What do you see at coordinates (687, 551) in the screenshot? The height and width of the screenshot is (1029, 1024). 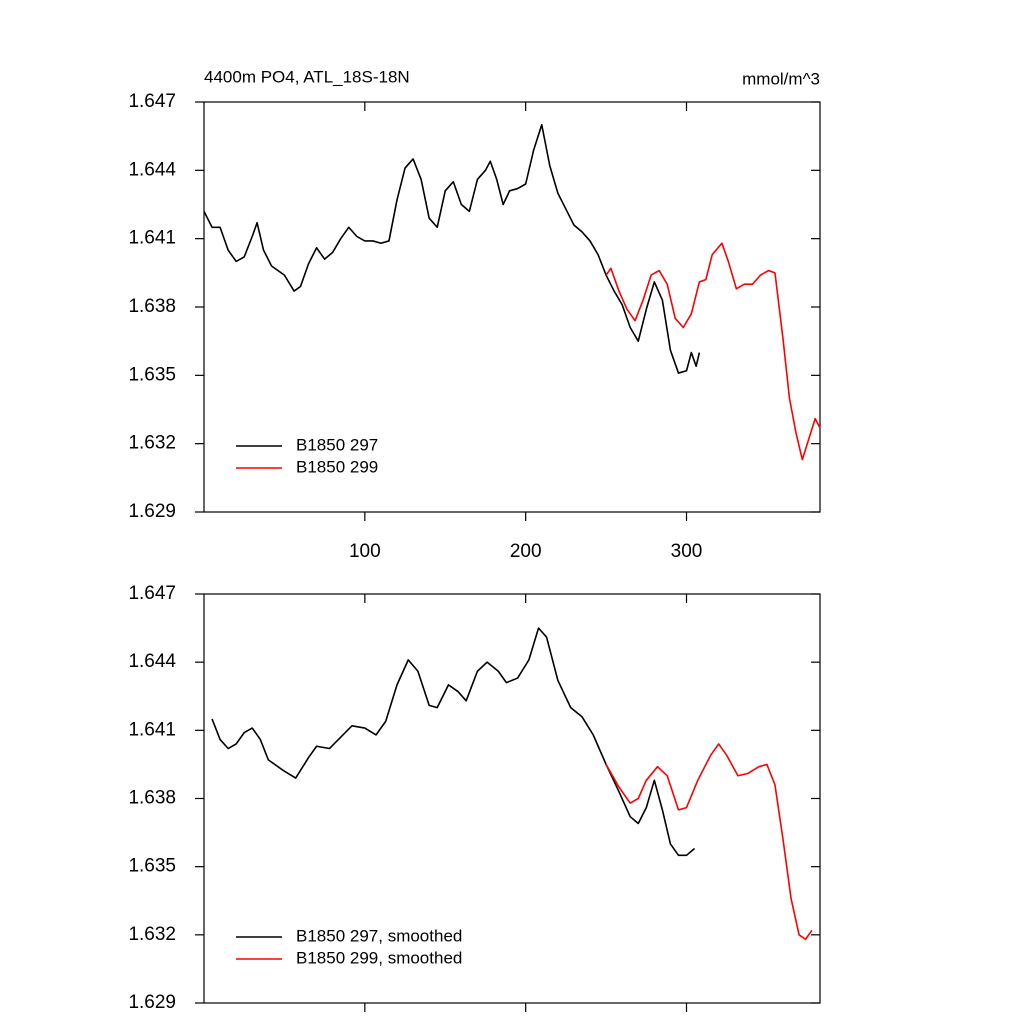 I see `x-tick-label: 300` at bounding box center [687, 551].